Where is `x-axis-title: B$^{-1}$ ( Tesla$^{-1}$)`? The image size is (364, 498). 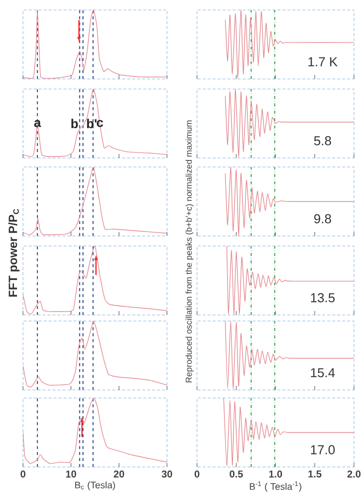
x-axis-title: B$^{-1}$ ( Tesla$^{-1}$) is located at coordinates (276, 486).